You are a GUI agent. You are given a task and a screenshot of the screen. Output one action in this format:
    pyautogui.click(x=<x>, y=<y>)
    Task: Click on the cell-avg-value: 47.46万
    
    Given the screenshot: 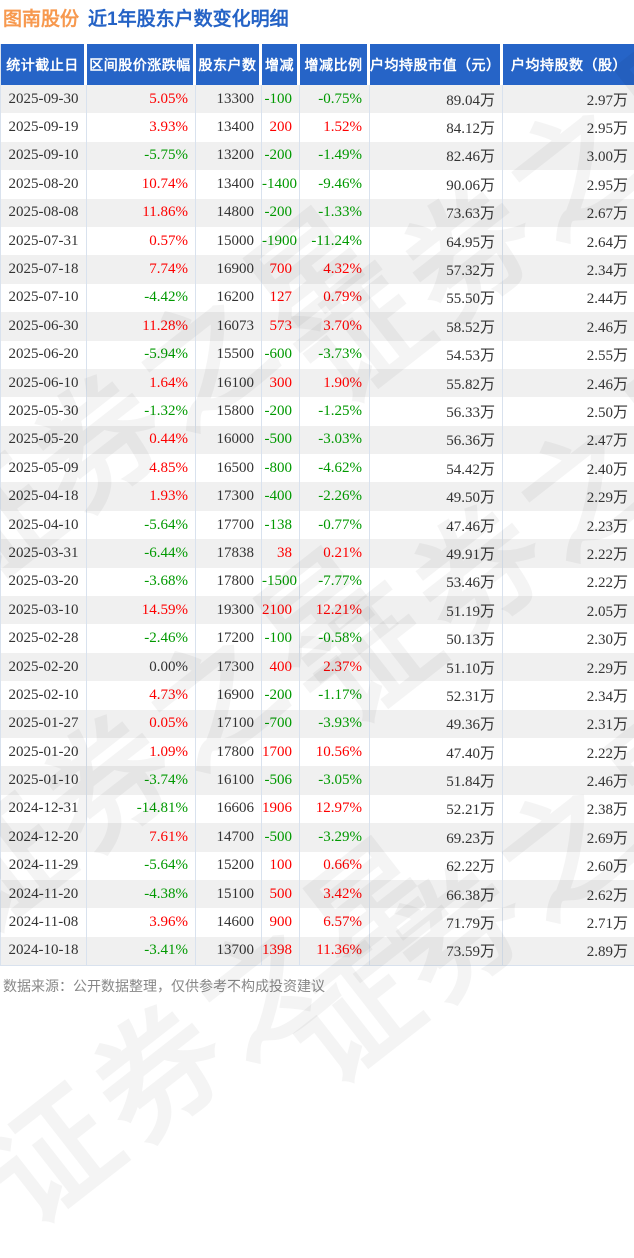 What is the action you would take?
    pyautogui.click(x=436, y=525)
    